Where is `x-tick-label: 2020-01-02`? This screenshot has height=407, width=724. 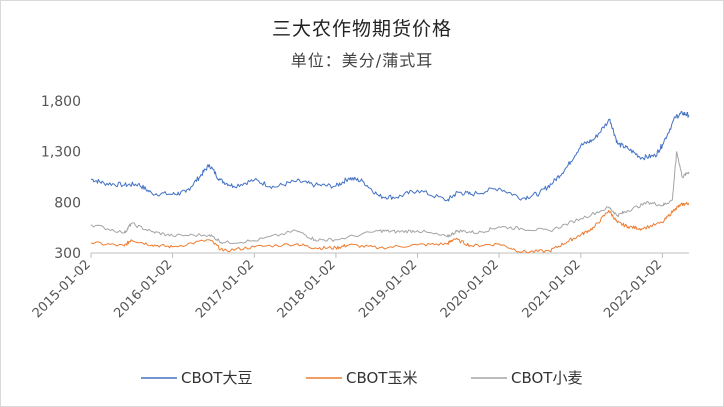
x-tick-label: 2020-01-02 is located at coordinates (470, 289).